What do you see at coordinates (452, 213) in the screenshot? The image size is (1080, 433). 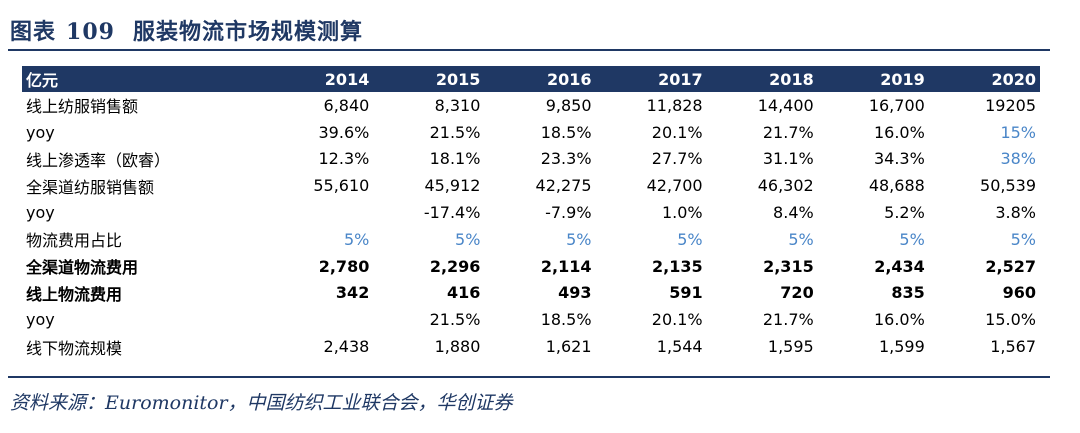 I see `cell-value: -17.4%` at bounding box center [452, 213].